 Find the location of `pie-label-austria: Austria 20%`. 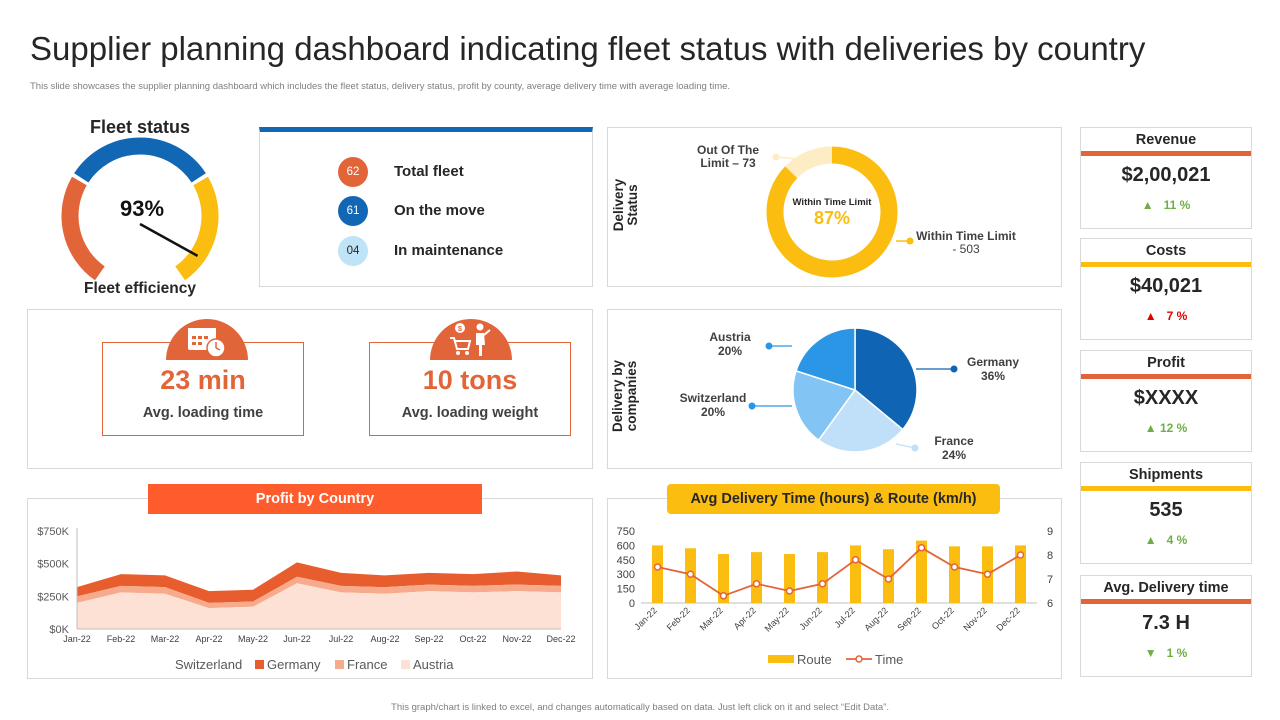

pie-label-austria: Austria 20% is located at coordinates (730, 344).